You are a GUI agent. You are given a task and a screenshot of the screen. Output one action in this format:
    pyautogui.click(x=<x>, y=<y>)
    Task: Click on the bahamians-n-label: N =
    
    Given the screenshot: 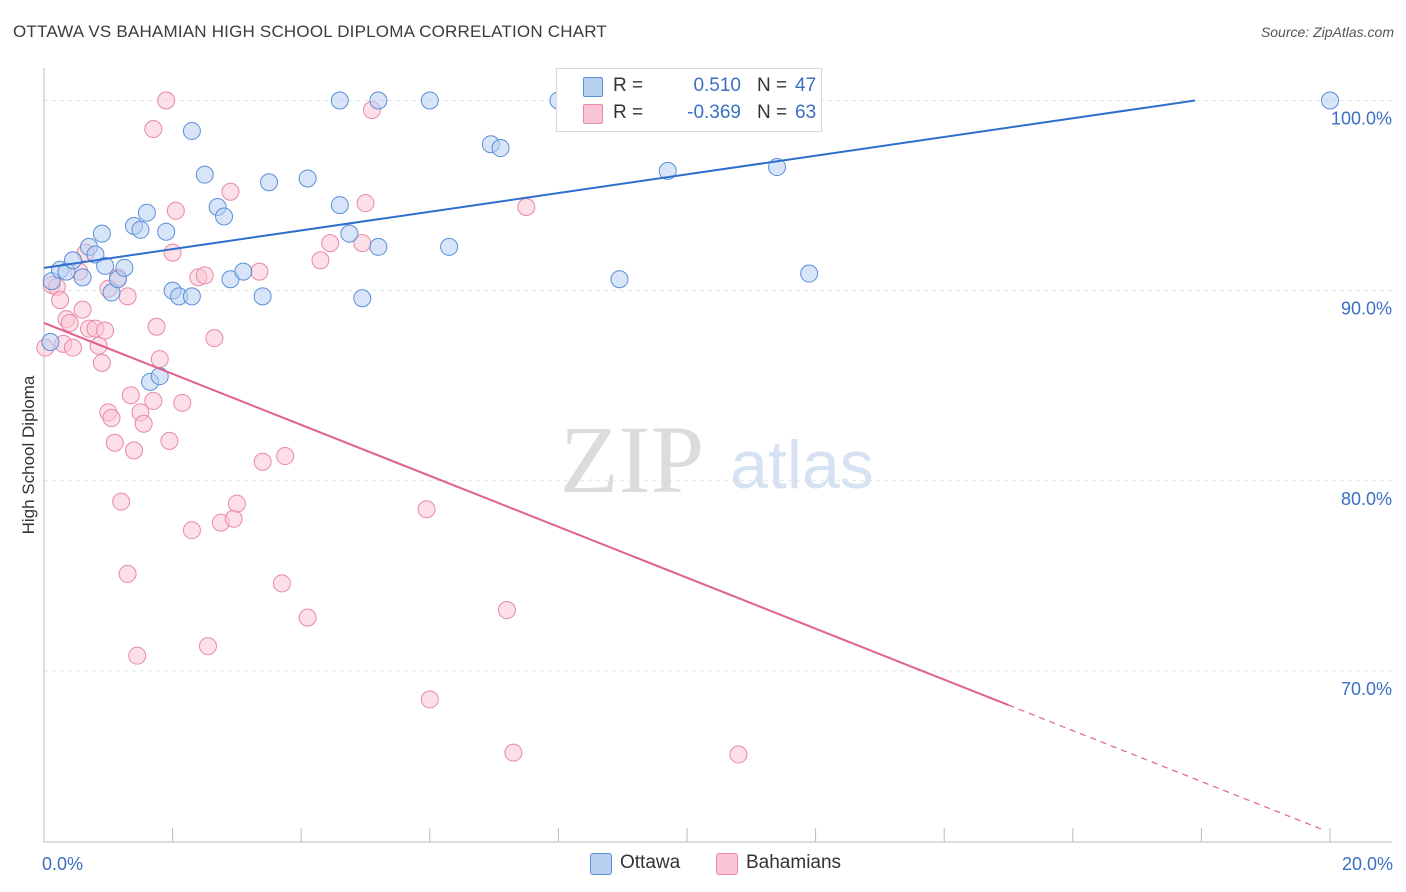 What is the action you would take?
    pyautogui.click(x=772, y=112)
    